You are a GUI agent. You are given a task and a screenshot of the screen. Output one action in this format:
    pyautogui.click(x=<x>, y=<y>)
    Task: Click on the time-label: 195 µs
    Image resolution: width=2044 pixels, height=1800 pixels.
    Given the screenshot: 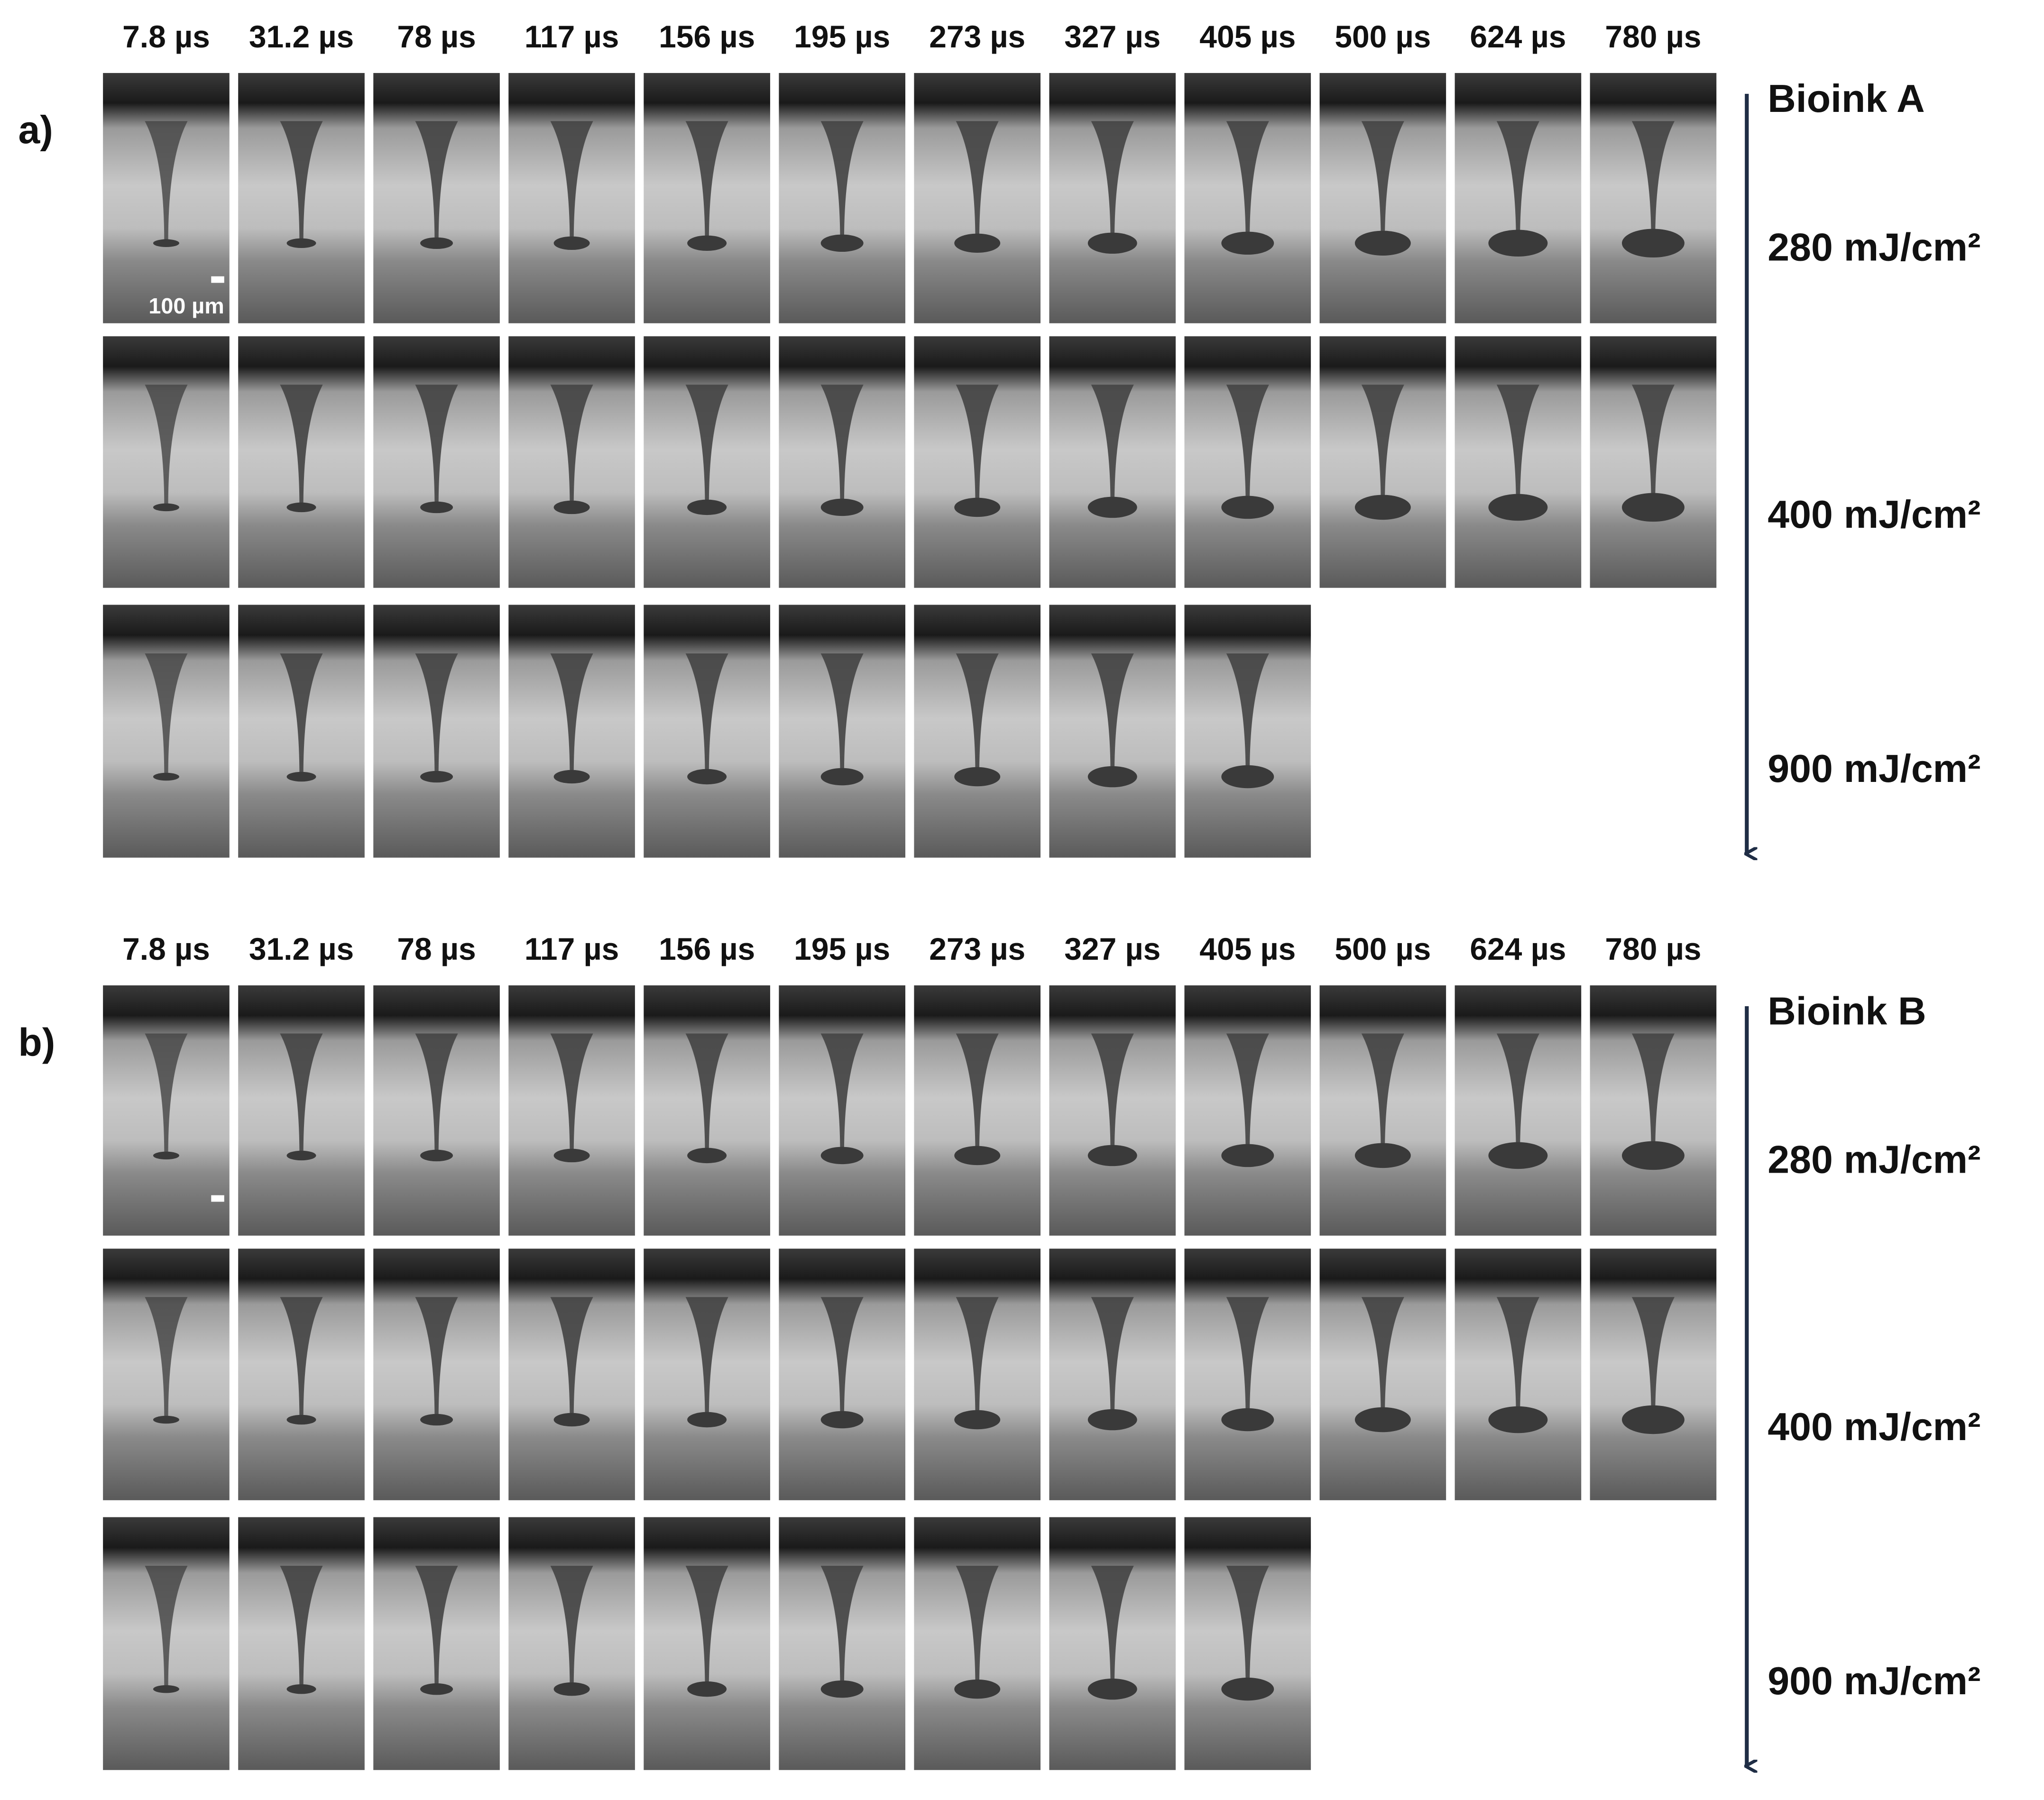 What is the action you would take?
    pyautogui.click(x=842, y=948)
    